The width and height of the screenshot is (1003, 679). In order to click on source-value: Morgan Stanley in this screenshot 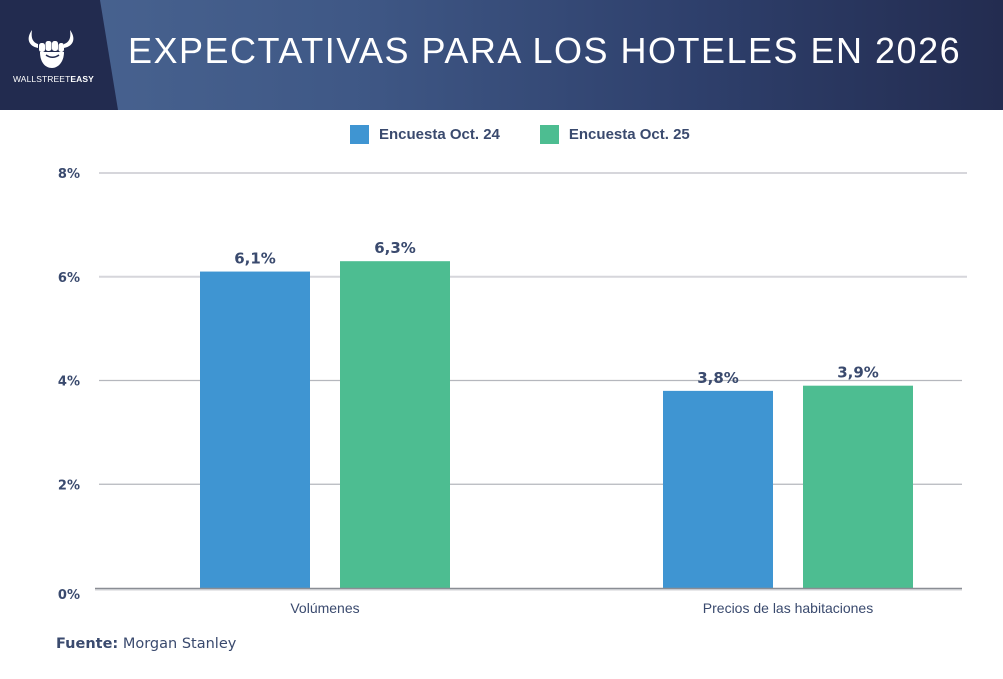, I will do `click(179, 644)`.